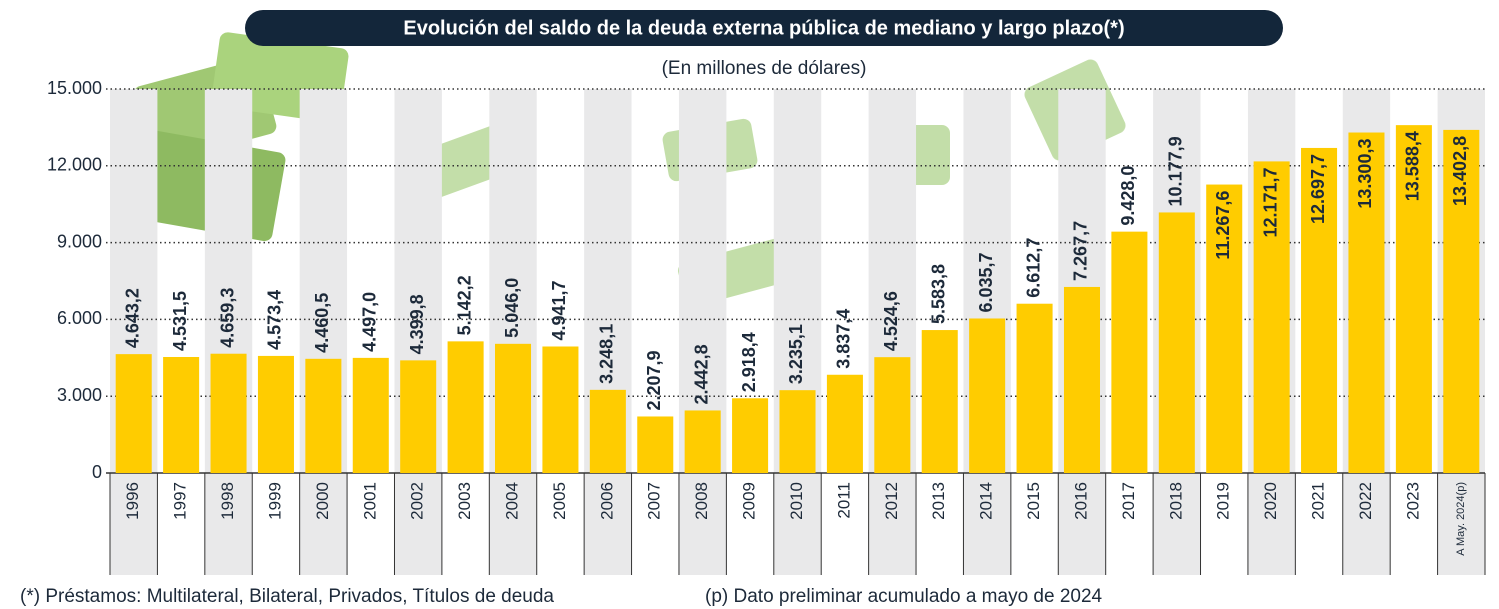  I want to click on value-label: 4.460,5, so click(322, 323).